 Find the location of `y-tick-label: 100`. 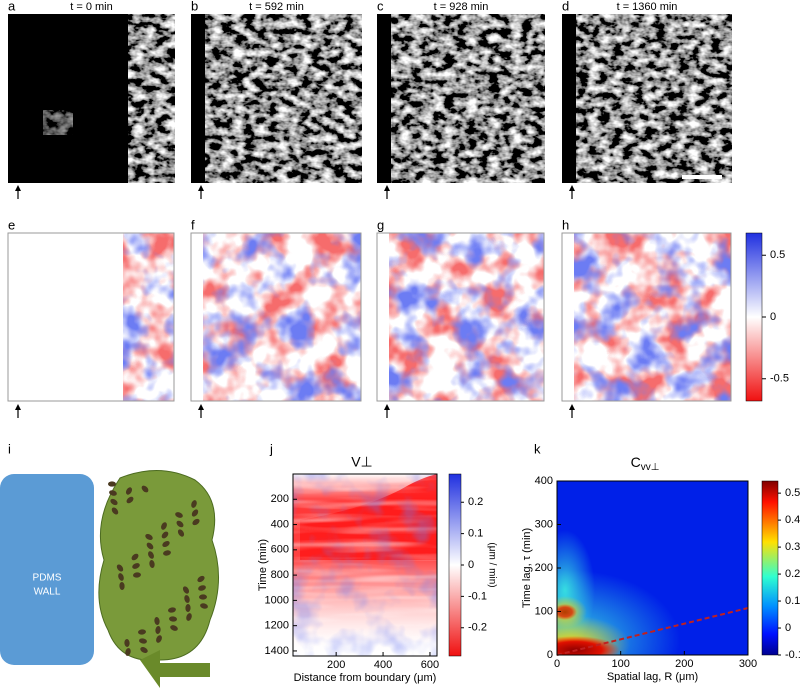

y-tick-label: 100 is located at coordinates (544, 611).